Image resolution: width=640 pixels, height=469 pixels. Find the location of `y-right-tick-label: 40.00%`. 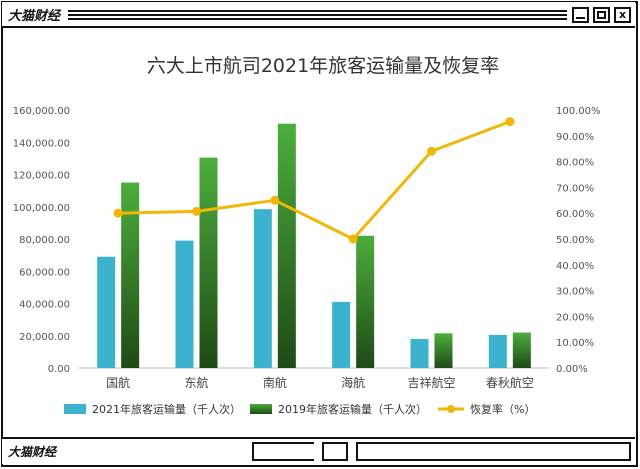

y-right-tick-label: 40.00% is located at coordinates (575, 266).